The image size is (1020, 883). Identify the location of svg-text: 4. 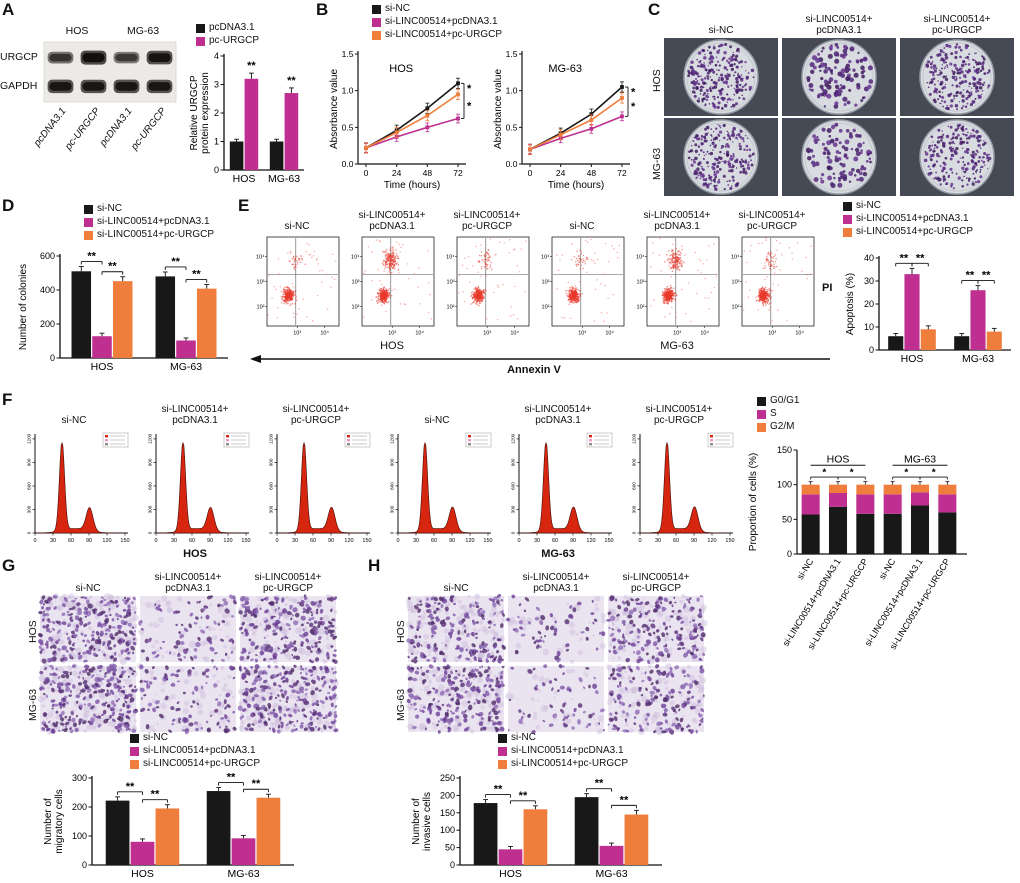
(216, 56).